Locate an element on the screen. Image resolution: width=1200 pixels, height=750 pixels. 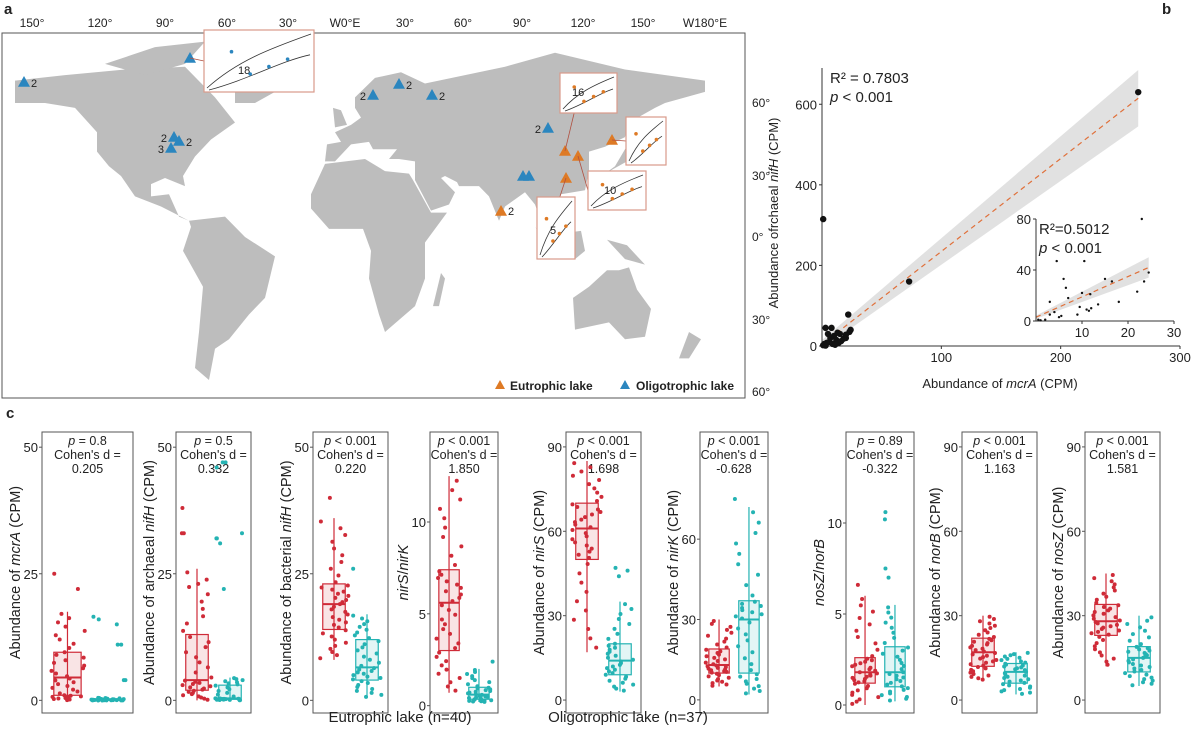
inset-count-label: 16 is located at coordinates (578, 93).